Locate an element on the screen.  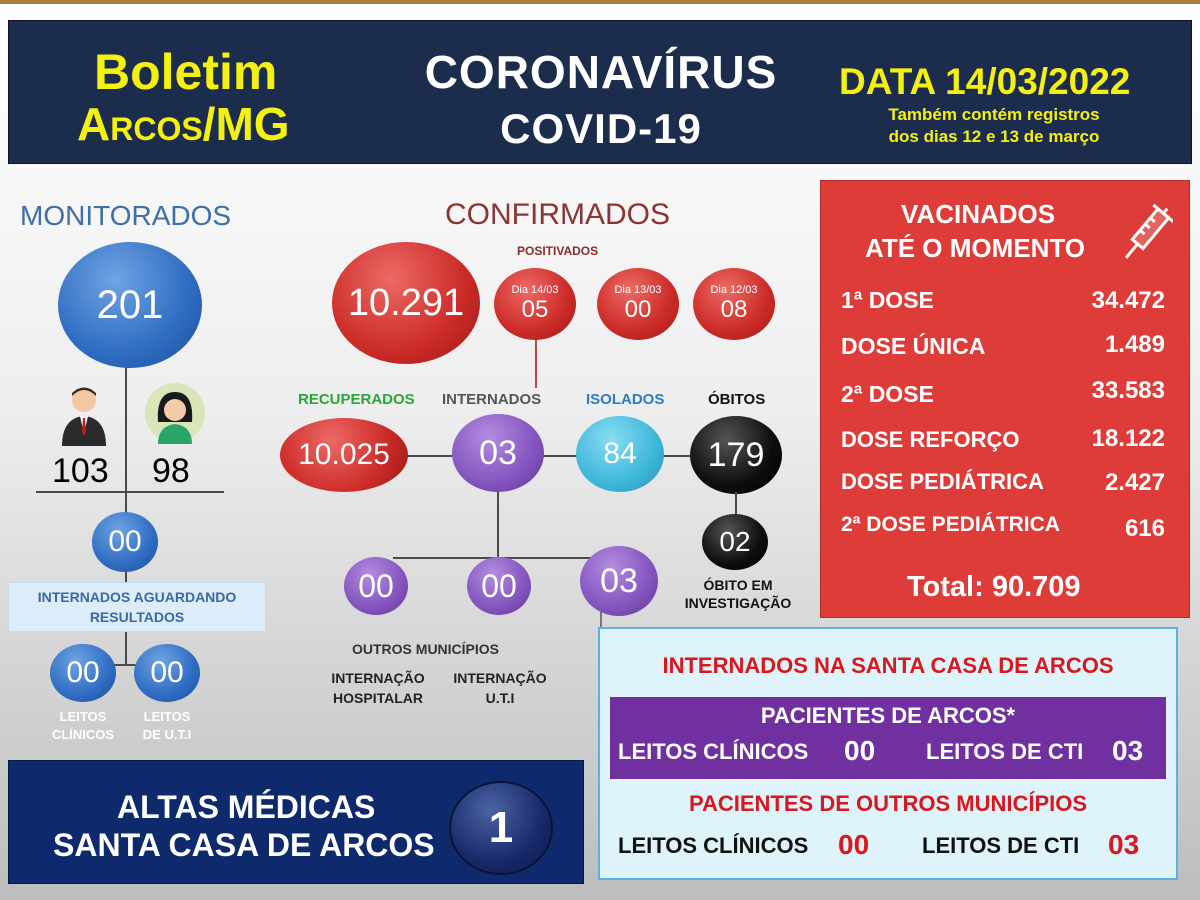
internacao-hospitalar-line1: INTERNAÇÃO is located at coordinates (378, 678).